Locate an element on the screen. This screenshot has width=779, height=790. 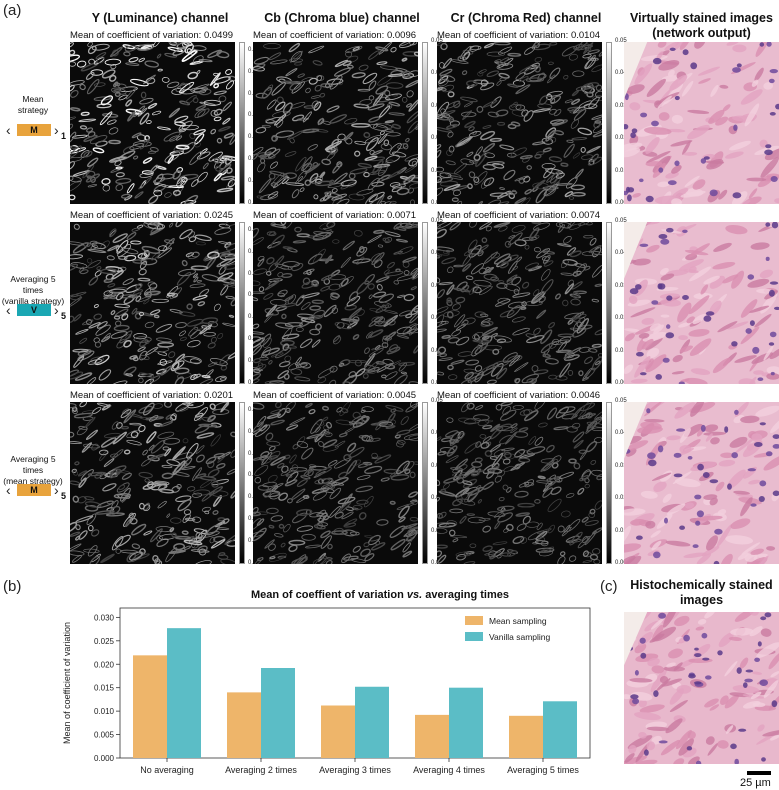
colorbar-tick-label: 0.01 is located at coordinates (621, 170).